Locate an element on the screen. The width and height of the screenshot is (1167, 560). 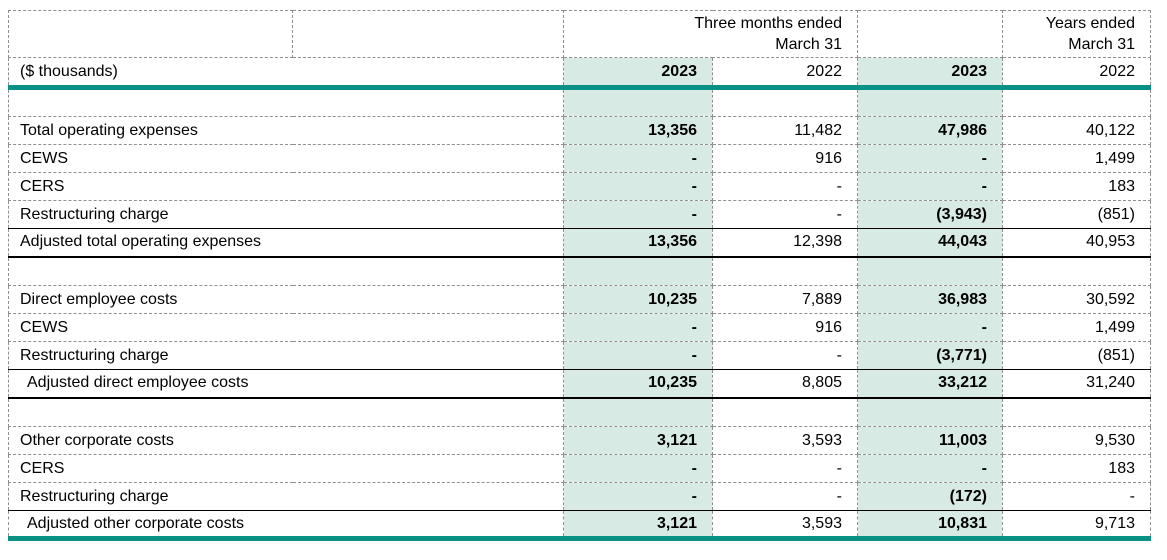
value-cell: (3,943) is located at coordinates (930, 214).